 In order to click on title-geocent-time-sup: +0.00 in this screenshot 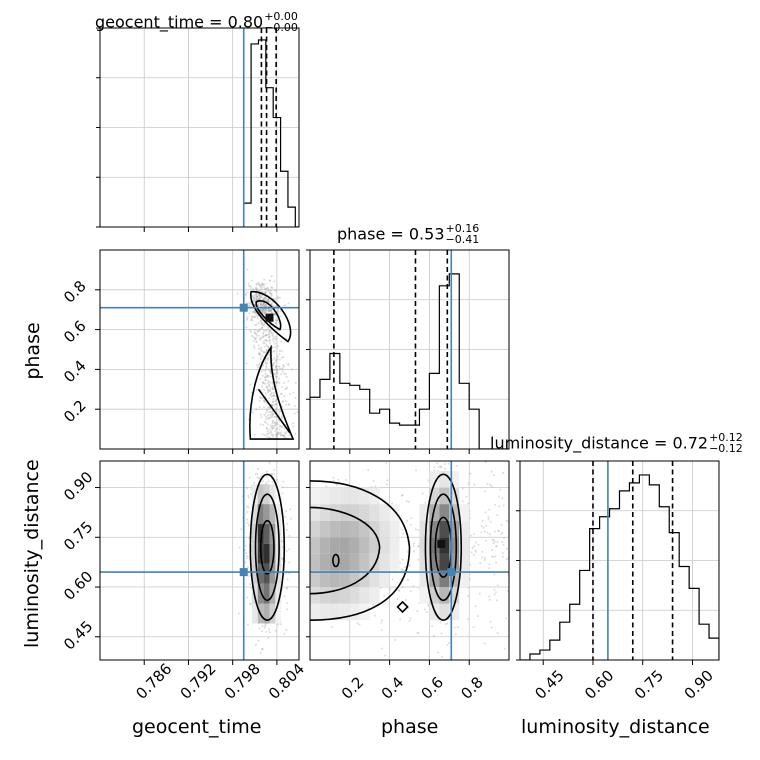, I will do `click(281, 16)`.